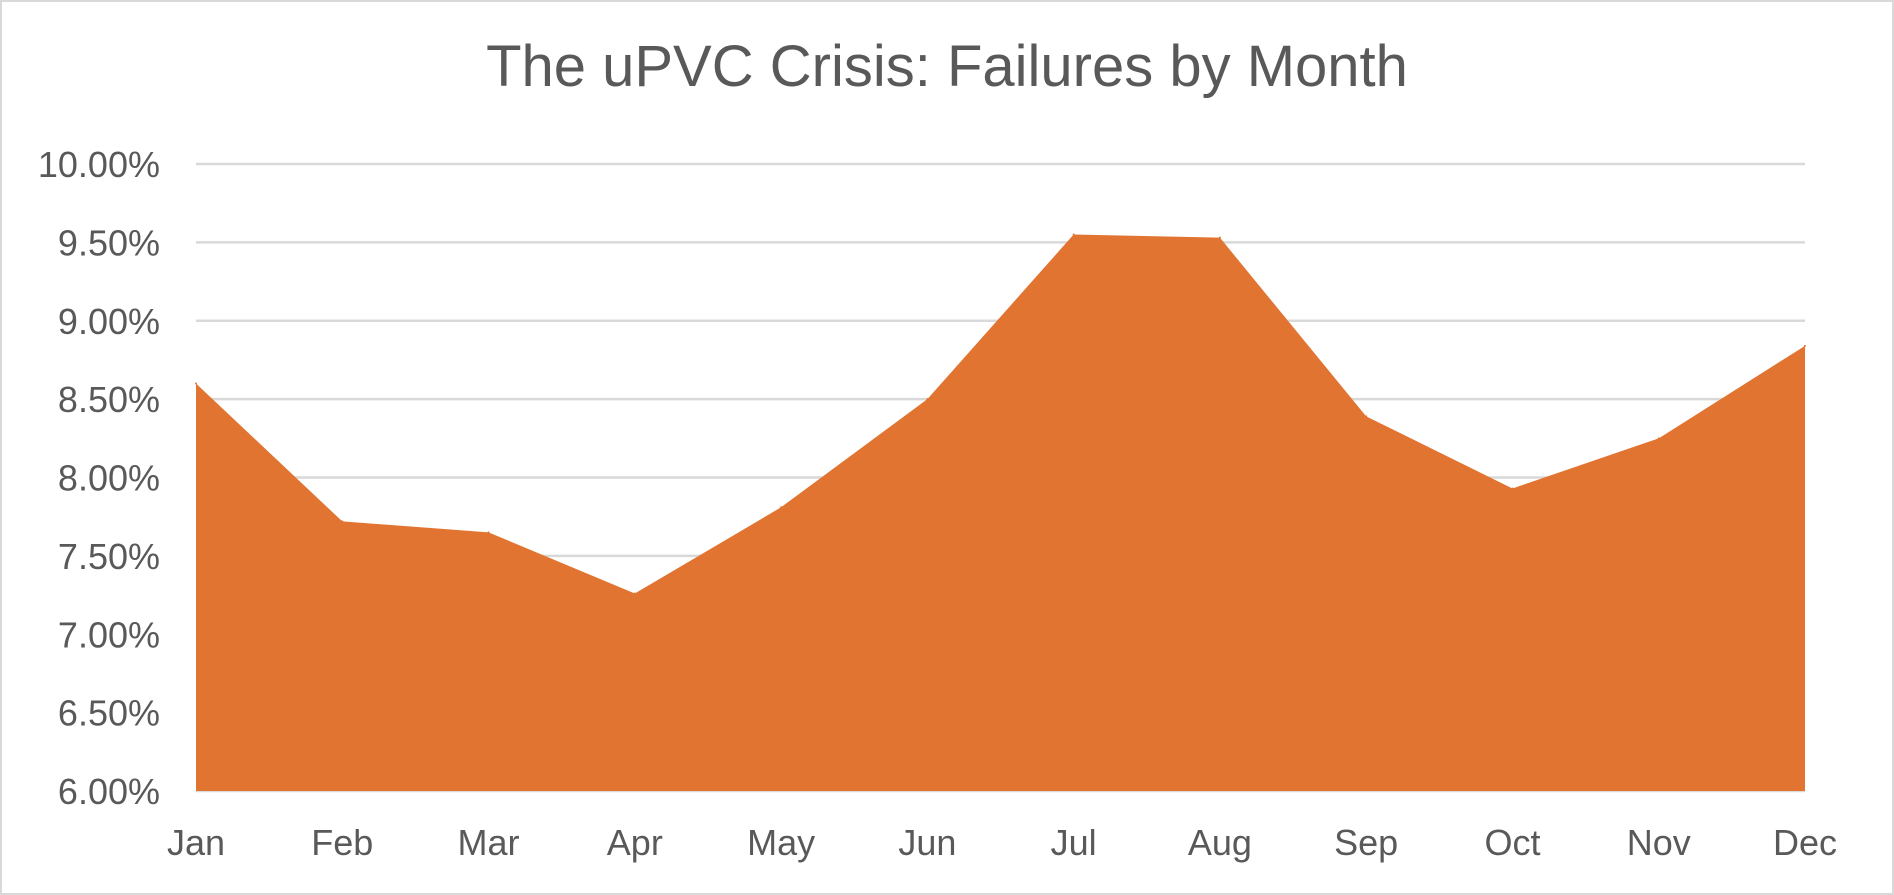 This screenshot has width=1894, height=895. Describe the element at coordinates (1659, 842) in the screenshot. I see `x-tick-label: Nov` at that location.